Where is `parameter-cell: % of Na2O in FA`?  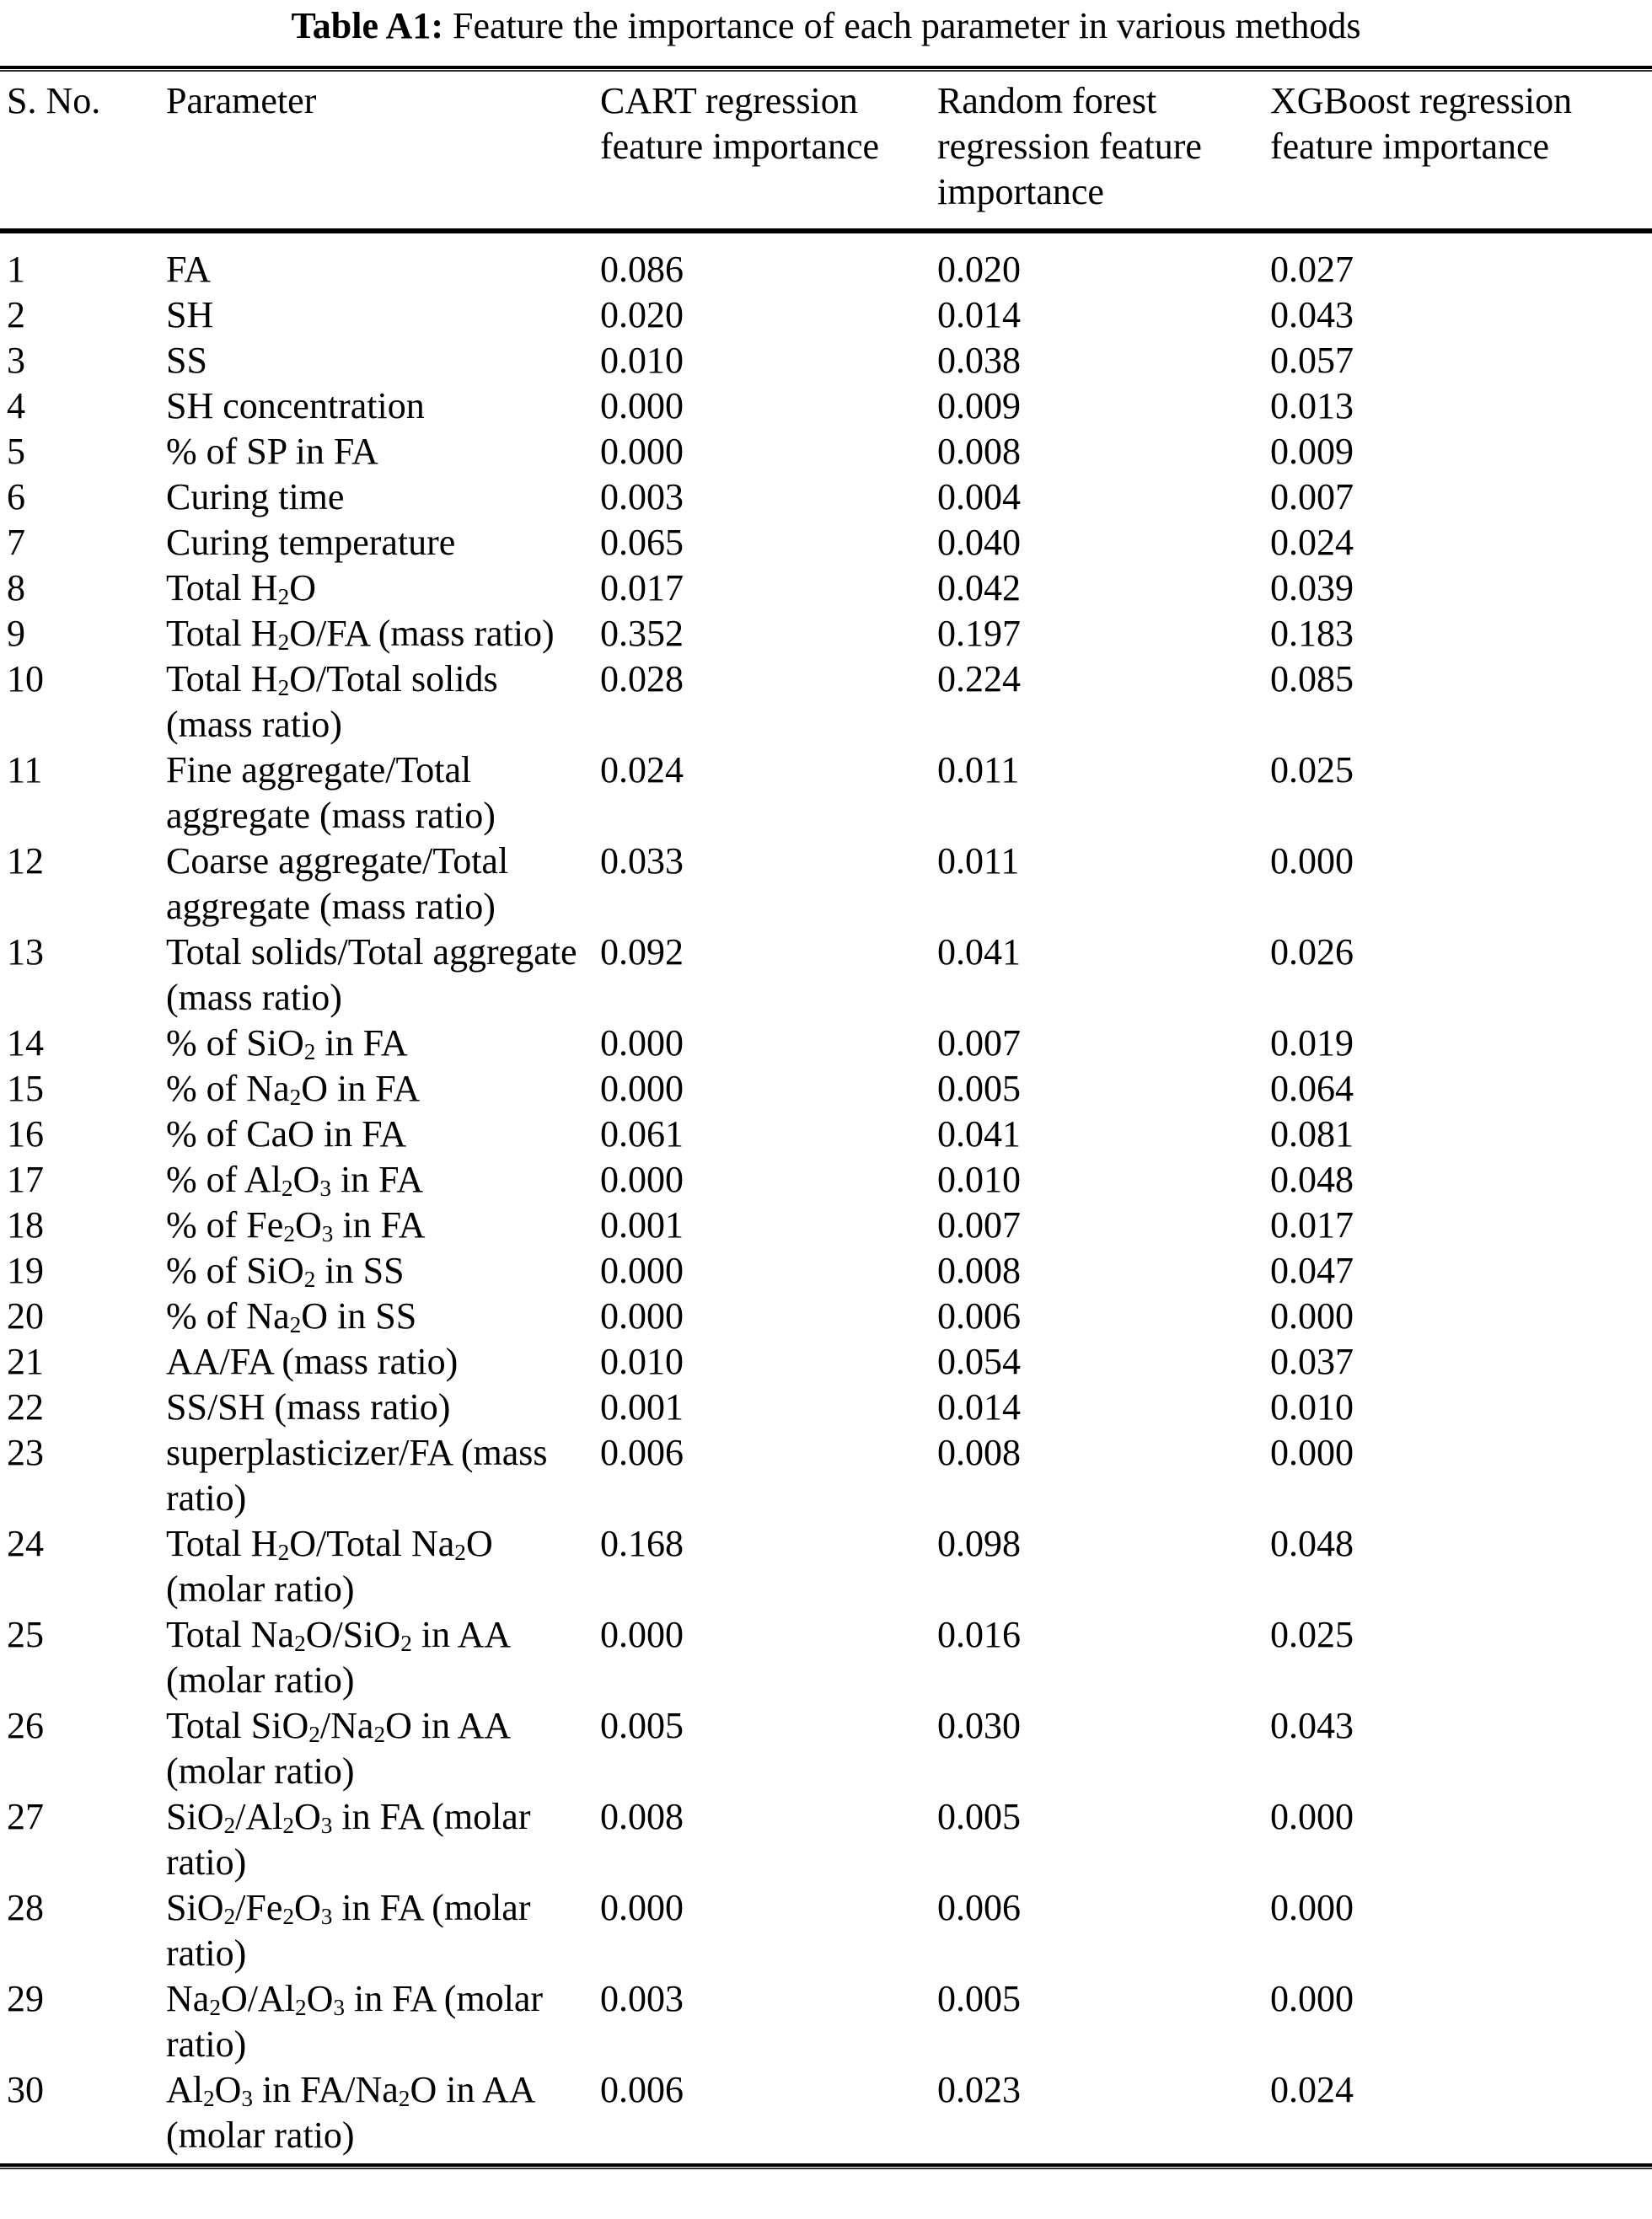
parameter-cell: % of Na2O in FA is located at coordinates (293, 1089).